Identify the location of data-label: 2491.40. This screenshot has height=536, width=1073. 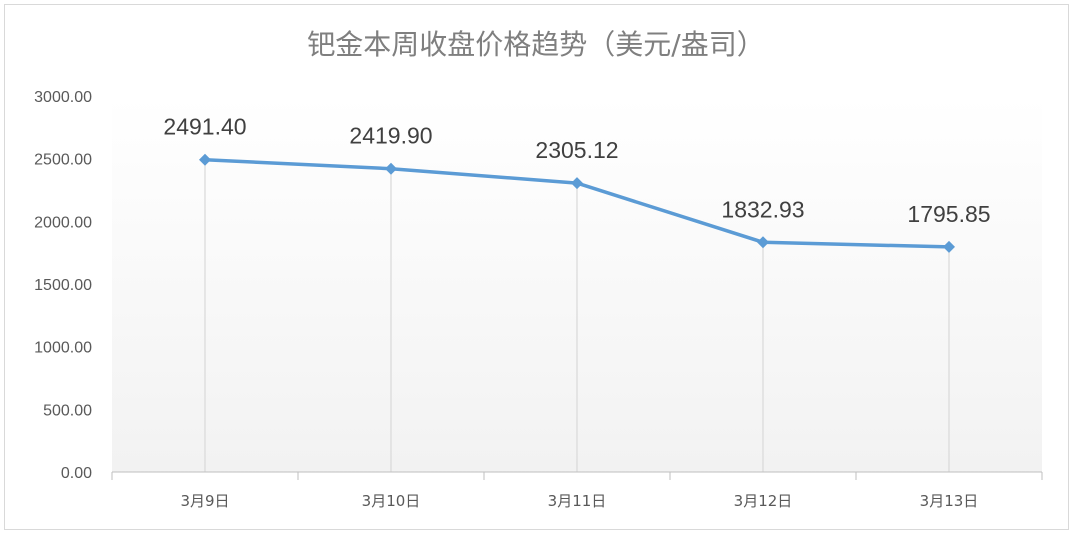
(204, 127).